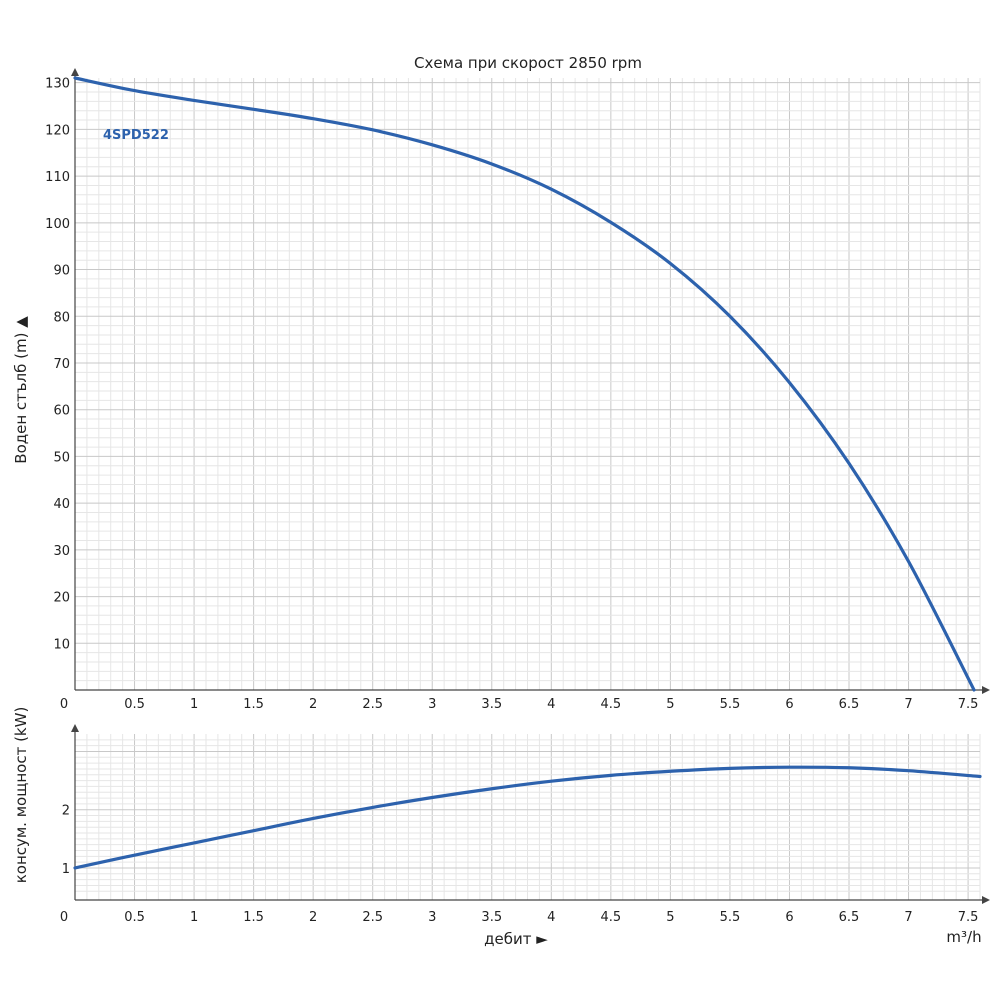 The height and width of the screenshot is (1000, 1000). What do you see at coordinates (75, 728) in the screenshot?
I see `power-y-axis-arrow-icon` at bounding box center [75, 728].